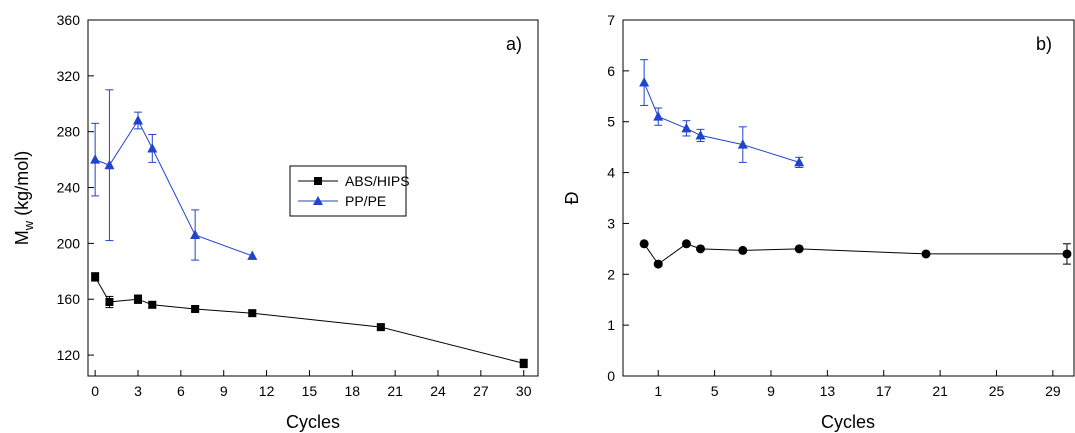 This screenshot has width=1075, height=433. I want to click on panel-a-series-abs-hips-line, so click(309, 320).